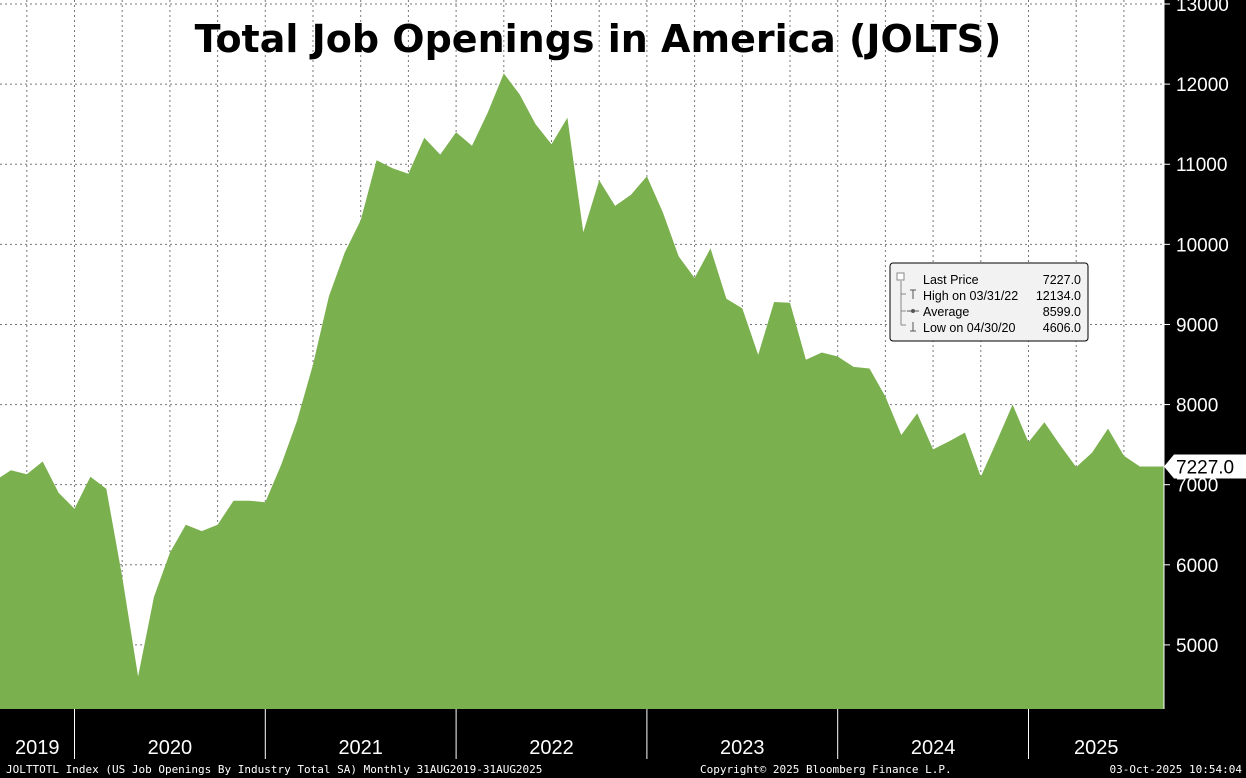  I want to click on footer-timestamp: 03-Oct-2025 10:54:04, so click(1176, 769).